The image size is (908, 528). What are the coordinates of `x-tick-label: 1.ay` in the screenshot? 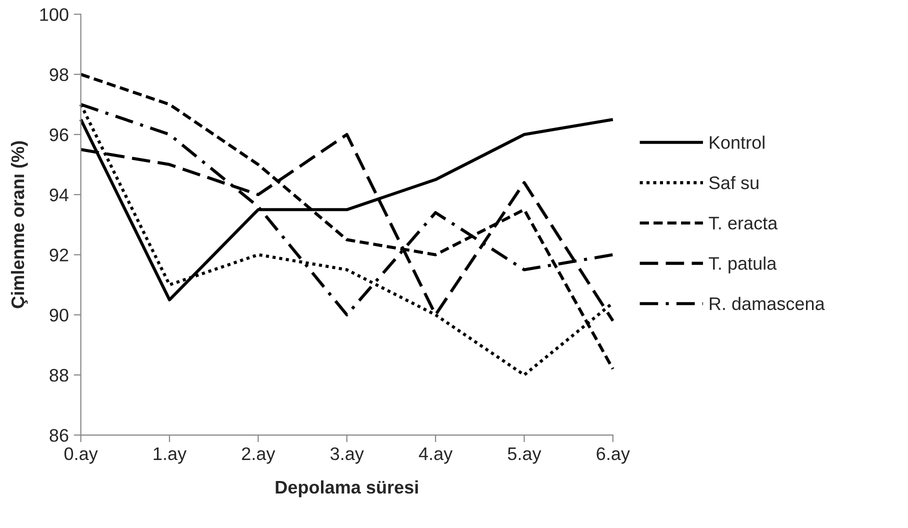 It's located at (170, 456).